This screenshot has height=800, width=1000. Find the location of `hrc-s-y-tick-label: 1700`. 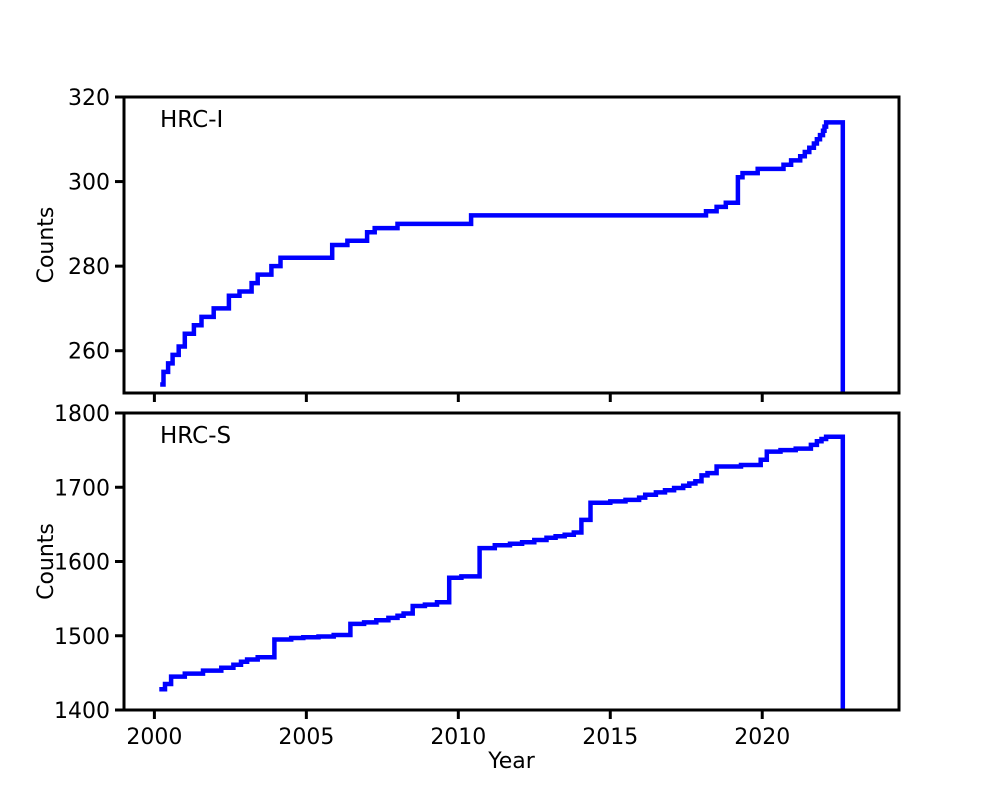

hrc-s-y-tick-label: 1700 is located at coordinates (82, 488).